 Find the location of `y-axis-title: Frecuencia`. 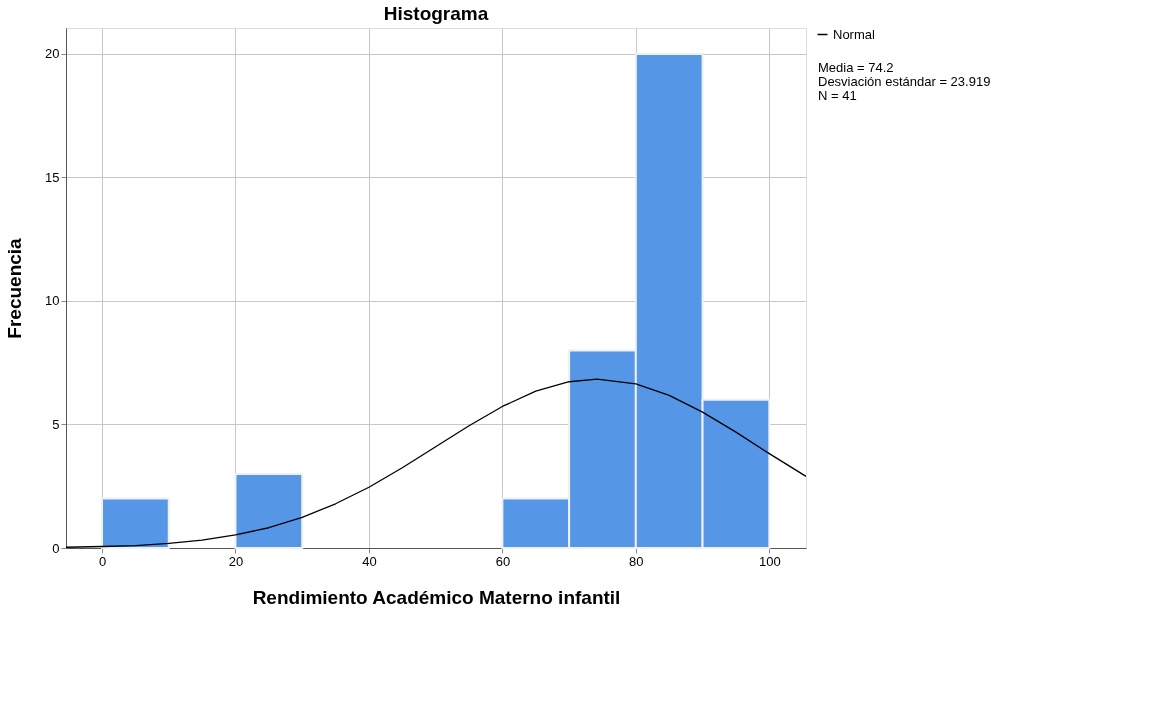

y-axis-title: Frecuencia is located at coordinates (15, 288).